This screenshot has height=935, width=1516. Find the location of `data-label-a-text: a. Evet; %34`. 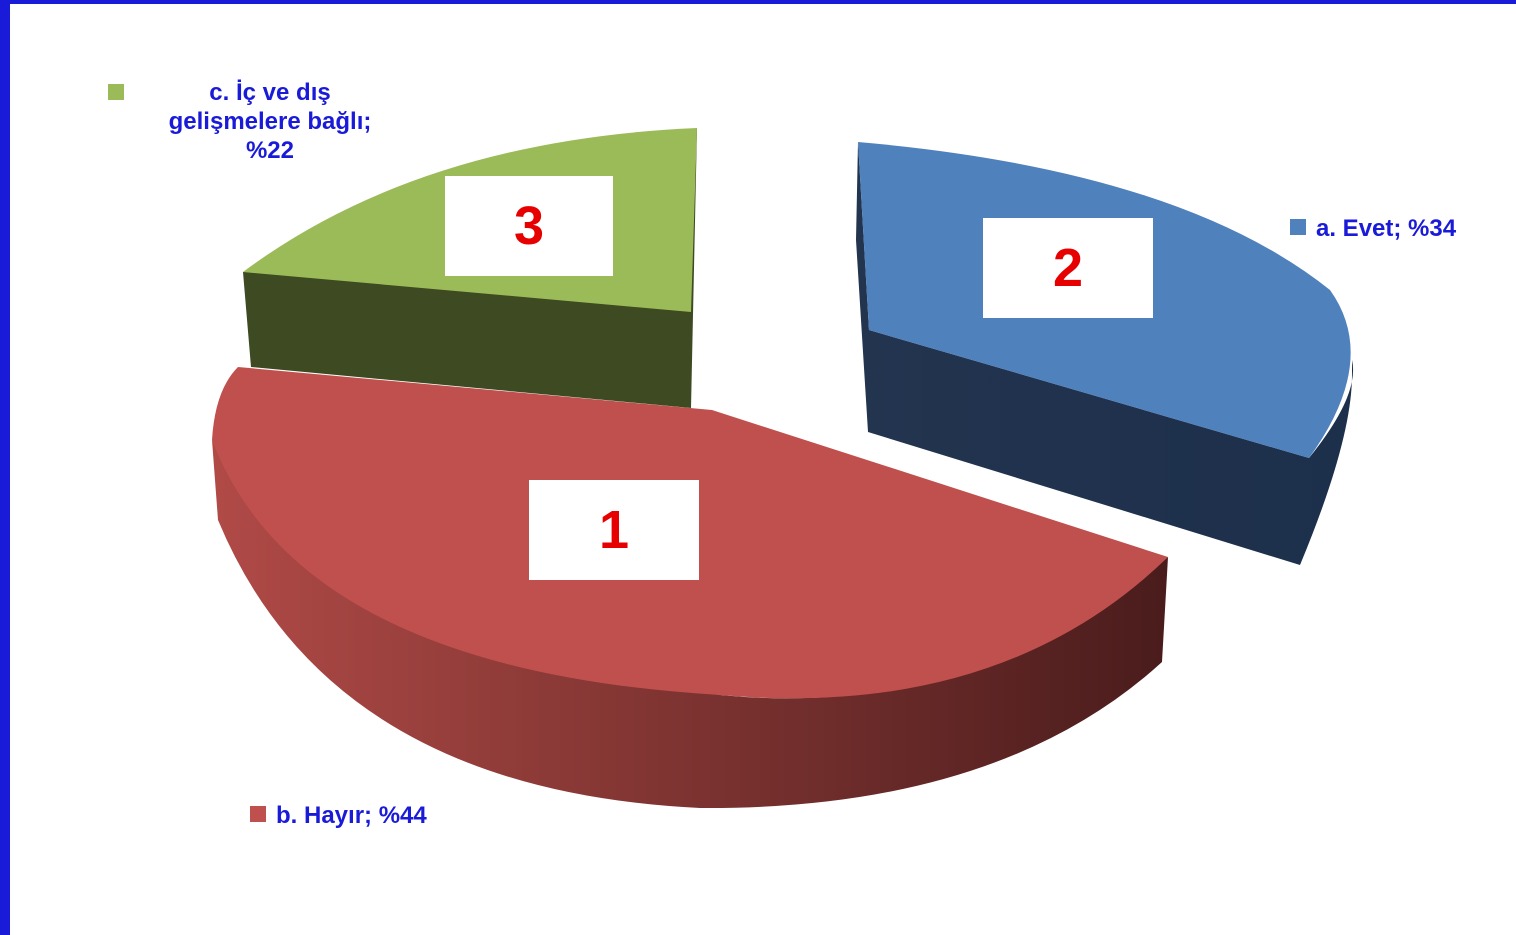

data-label-a-text: a. Evet; %34 is located at coordinates (1386, 228).